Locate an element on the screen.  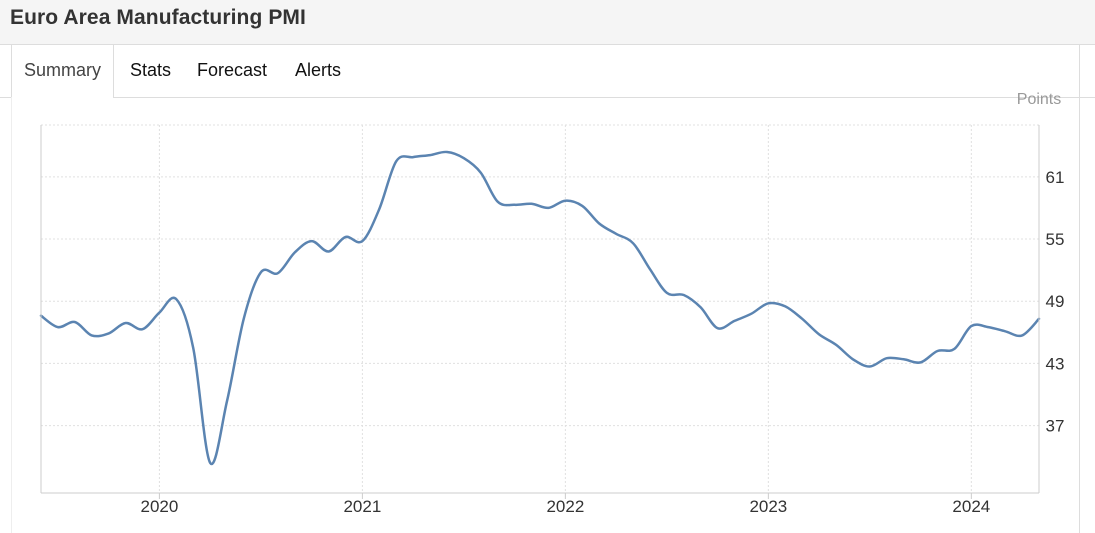
y-tick-label: 49 is located at coordinates (1055, 301).